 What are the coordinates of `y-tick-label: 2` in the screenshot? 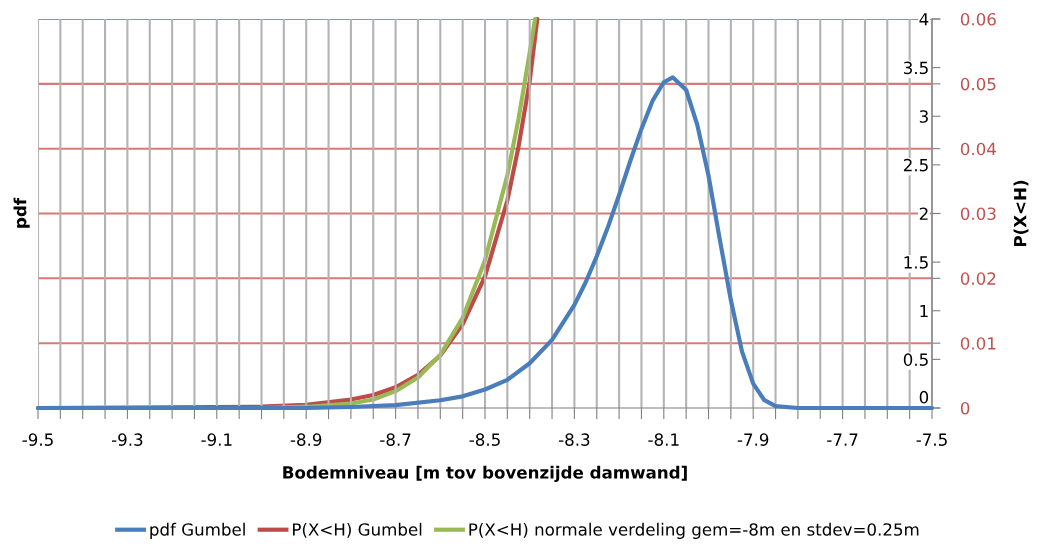 It's located at (923, 213).